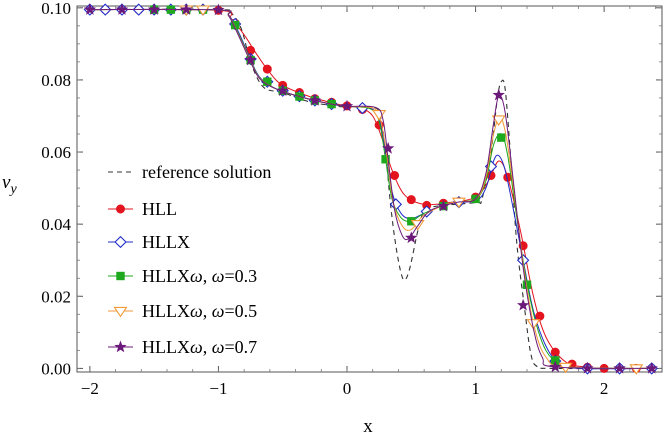  I want to click on y-tick-label: 0.06, so click(56, 152).